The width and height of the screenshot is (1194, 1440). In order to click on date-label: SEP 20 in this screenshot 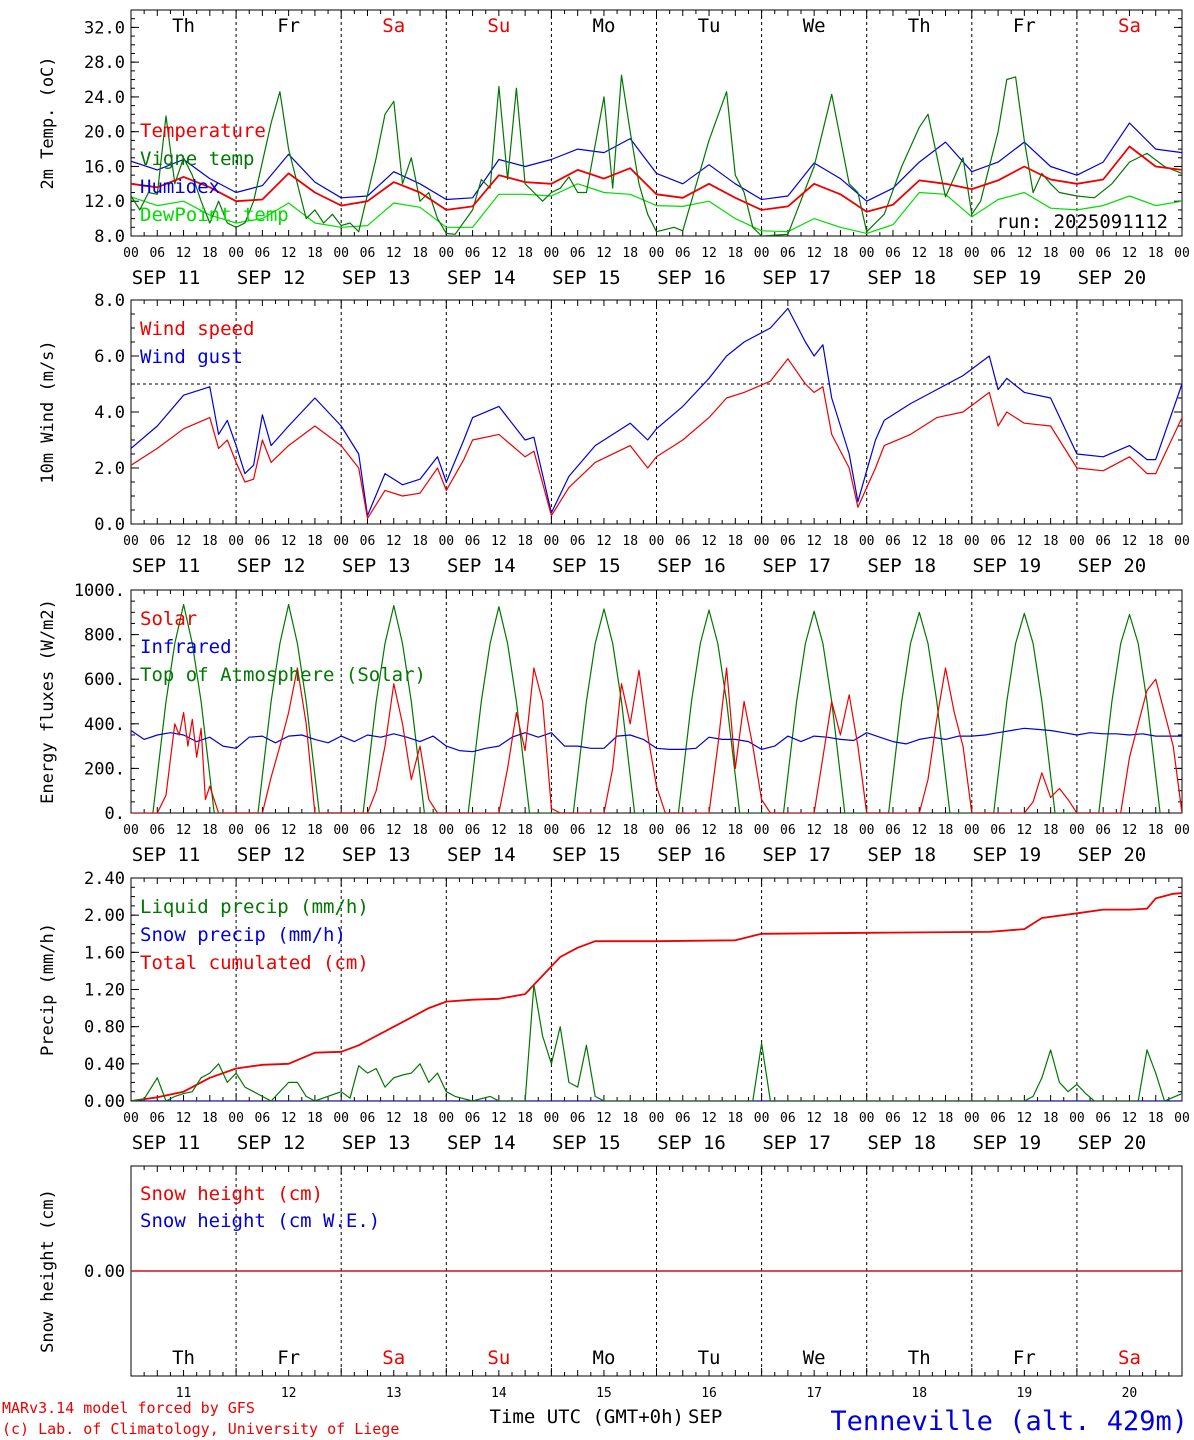, I will do `click(1112, 1143)`.